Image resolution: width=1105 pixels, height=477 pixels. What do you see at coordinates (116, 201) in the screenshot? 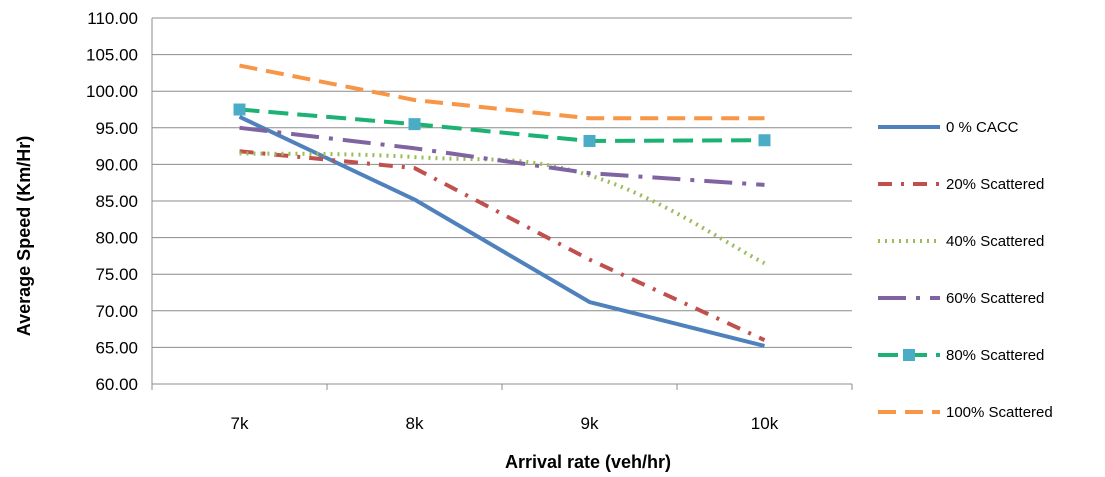
I see `y-tick-label: 85.00` at bounding box center [116, 201].